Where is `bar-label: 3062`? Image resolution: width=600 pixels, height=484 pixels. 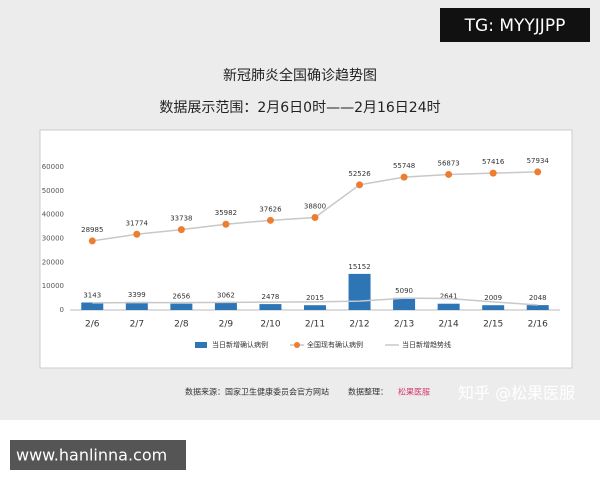 bar-label: 3062 is located at coordinates (226, 296).